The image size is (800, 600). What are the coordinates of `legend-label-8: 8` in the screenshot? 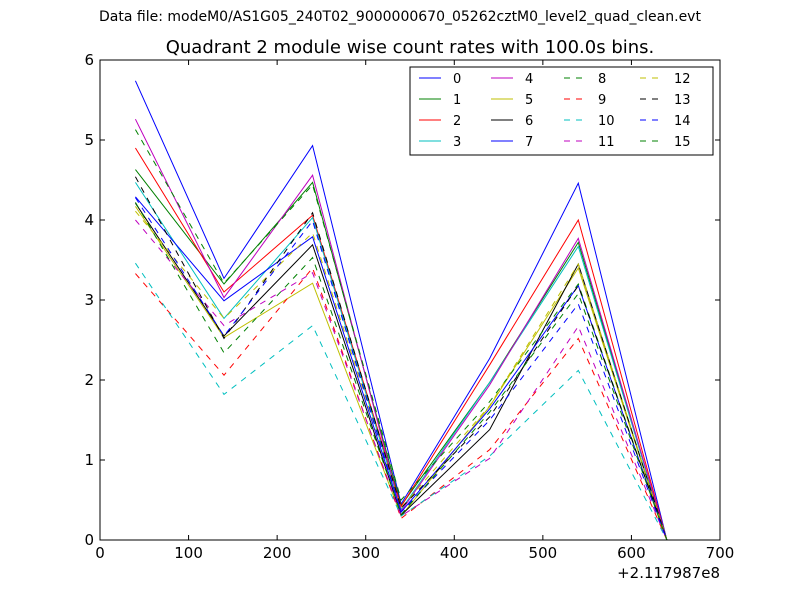 It's located at (602, 79).